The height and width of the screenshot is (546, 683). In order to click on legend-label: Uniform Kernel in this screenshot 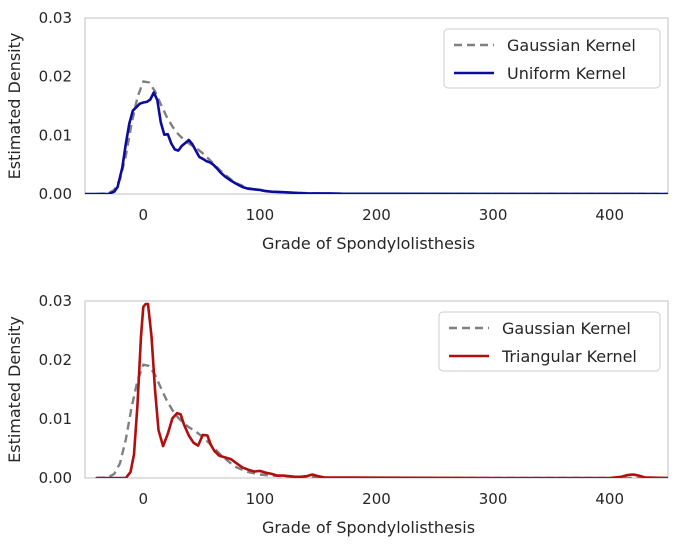, I will do `click(566, 73)`.